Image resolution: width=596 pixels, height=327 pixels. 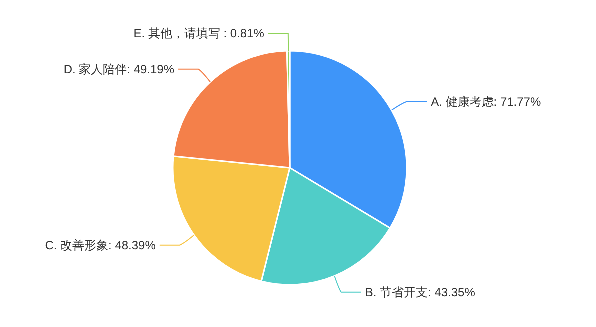 I want to click on slice-label: C. 改善形象: 48.39%, so click(x=100, y=245).